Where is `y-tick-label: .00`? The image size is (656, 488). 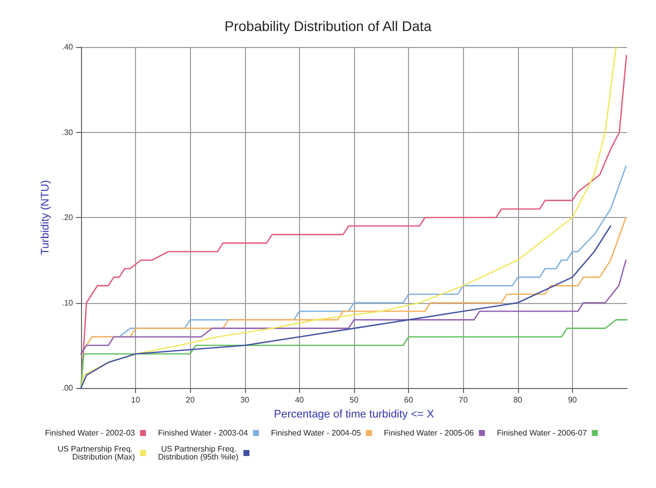 y-tick-label: .00 is located at coordinates (68, 388).